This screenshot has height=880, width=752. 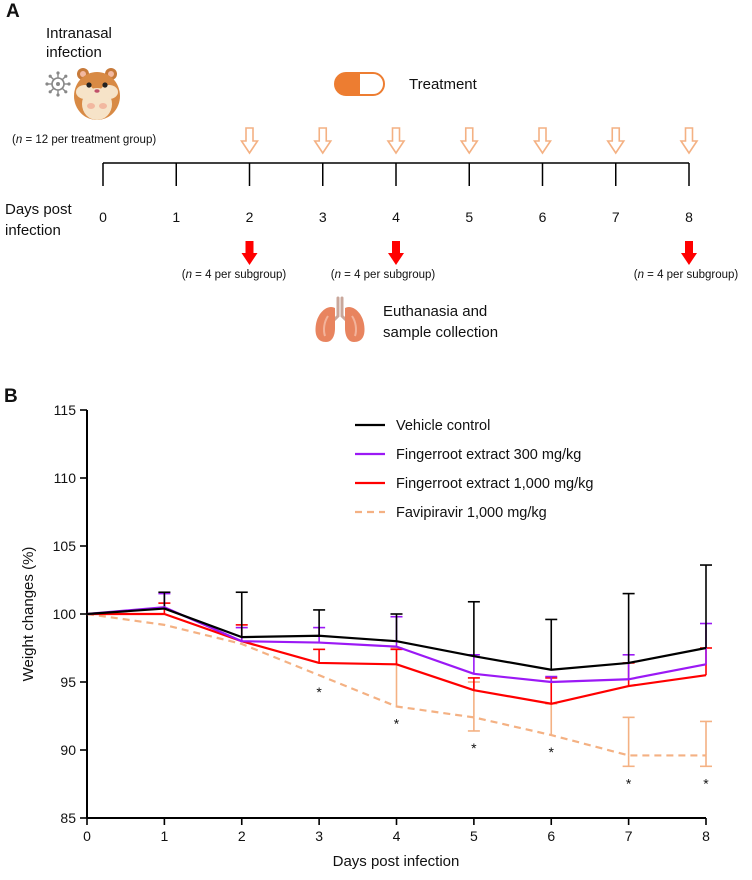 I want to click on y-axis-label: Weight changes (%), so click(x=28, y=614).